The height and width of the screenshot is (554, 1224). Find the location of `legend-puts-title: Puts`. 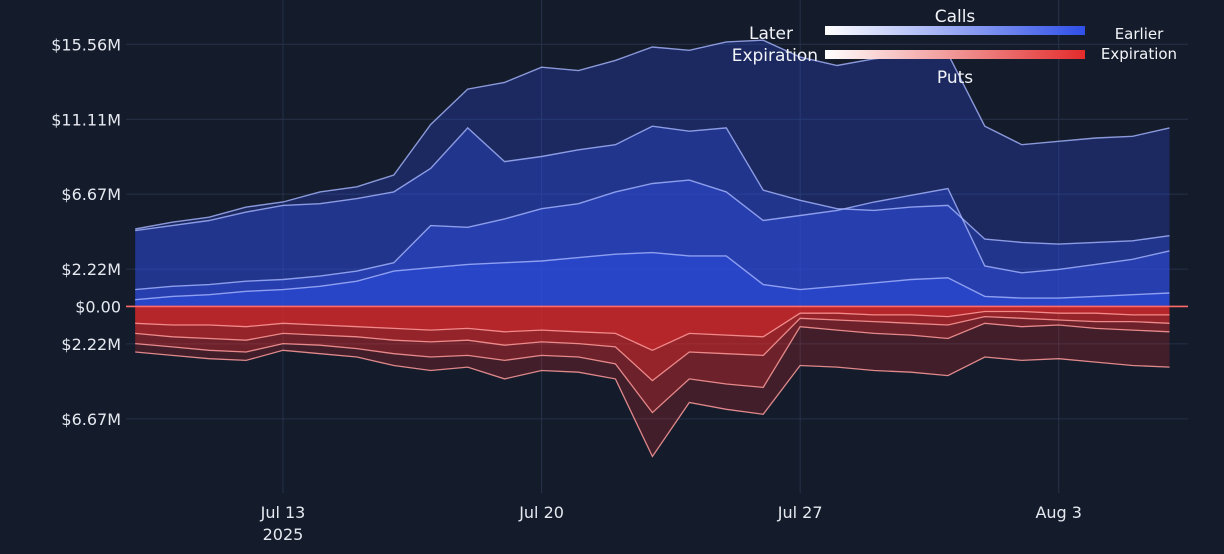

legend-puts-title: Puts is located at coordinates (955, 78).